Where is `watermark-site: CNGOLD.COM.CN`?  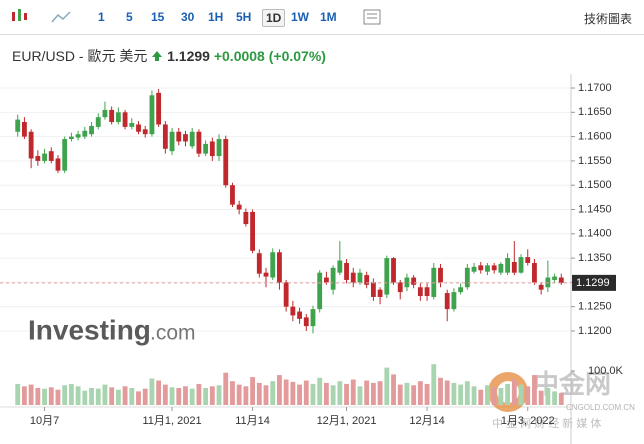 watermark-site: CNGOLD.COM.CN is located at coordinates (600, 407).